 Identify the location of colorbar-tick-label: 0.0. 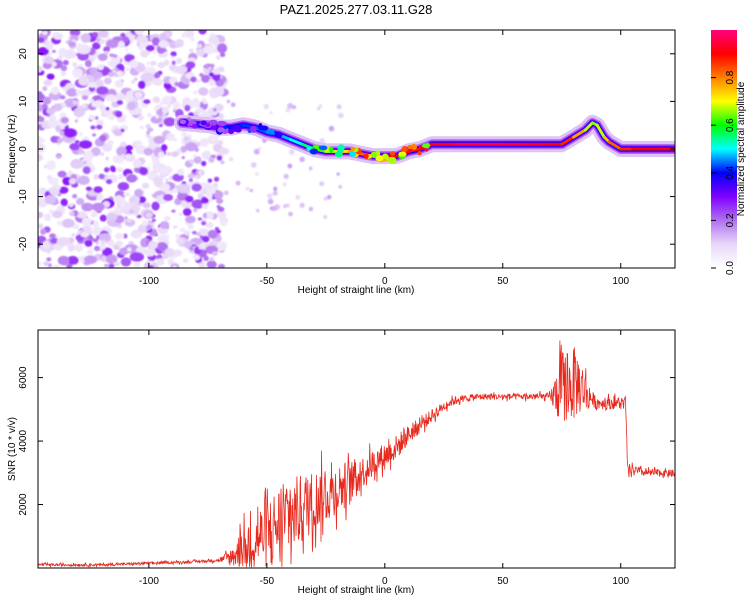
(730, 268).